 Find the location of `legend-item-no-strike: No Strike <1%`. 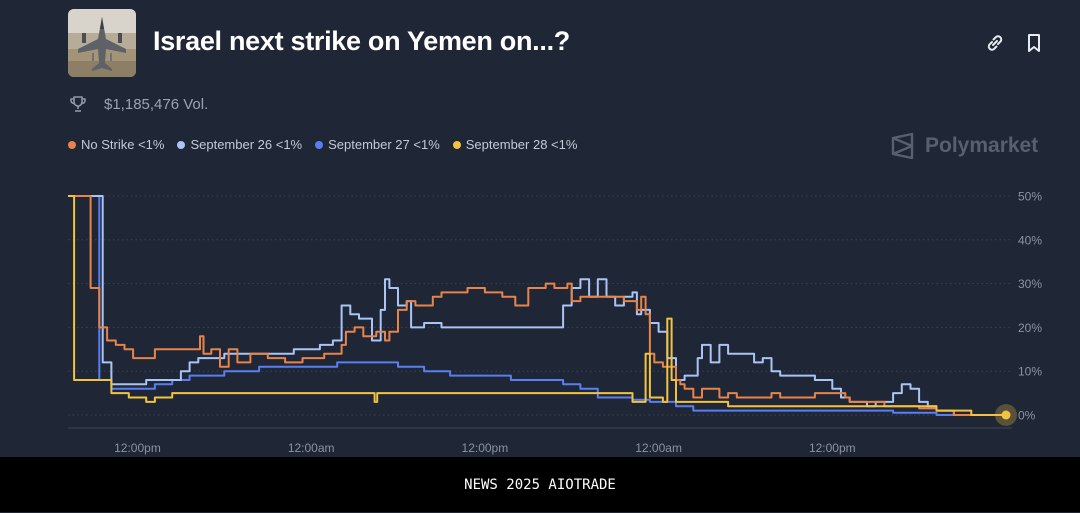

legend-item-no-strike: No Strike <1% is located at coordinates (116, 144).